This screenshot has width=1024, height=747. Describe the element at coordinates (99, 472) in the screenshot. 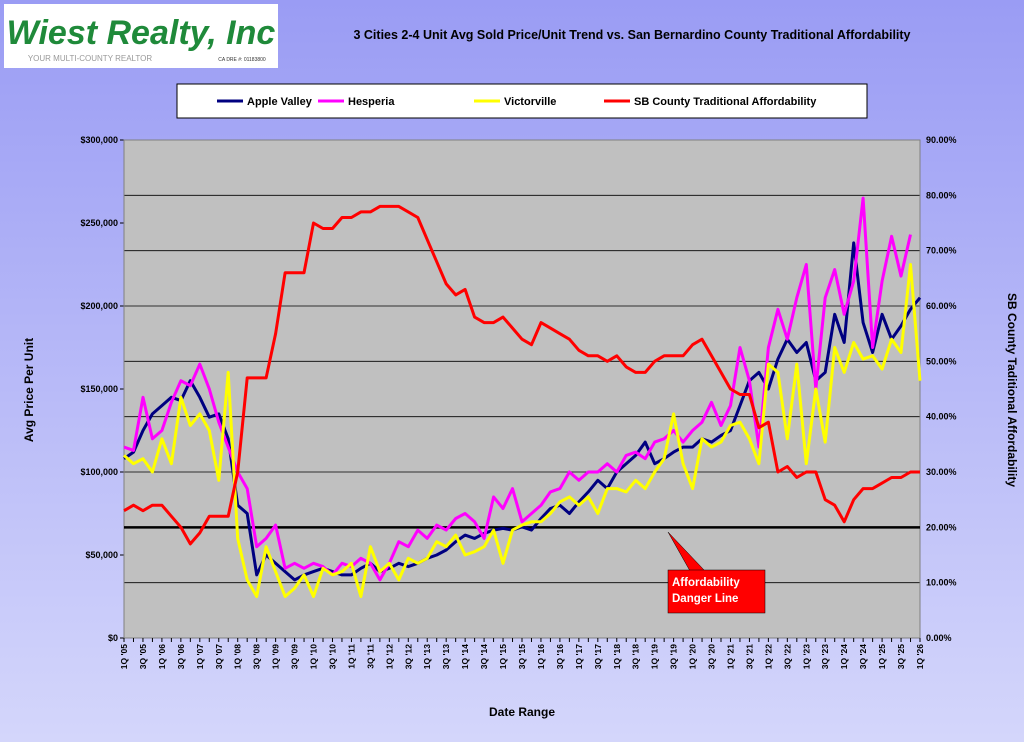

I see `y-tick-label: $100,000` at that location.